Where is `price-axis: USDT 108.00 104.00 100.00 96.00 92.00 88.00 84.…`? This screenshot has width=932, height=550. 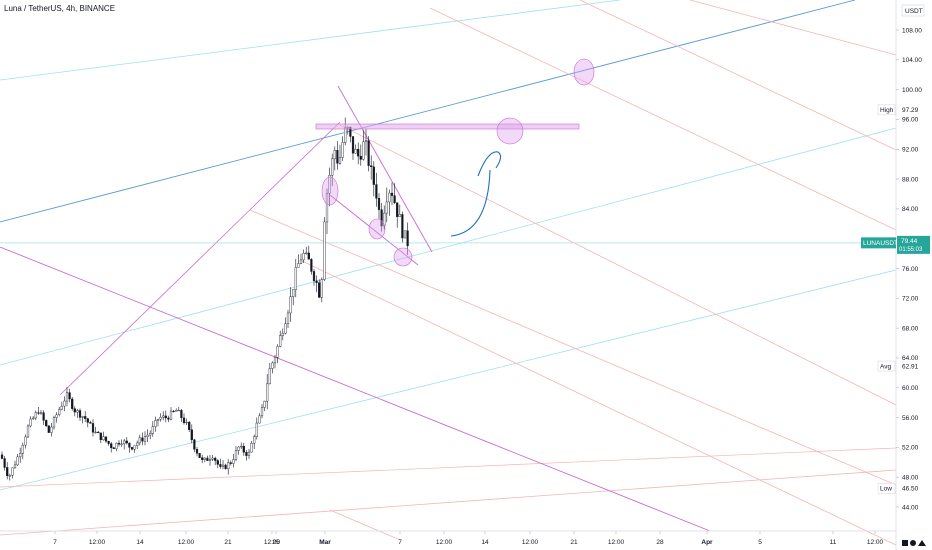
price-axis: USDT 108.00 104.00 100.00 96.00 92.00 88.00 84.… is located at coordinates (910, 275).